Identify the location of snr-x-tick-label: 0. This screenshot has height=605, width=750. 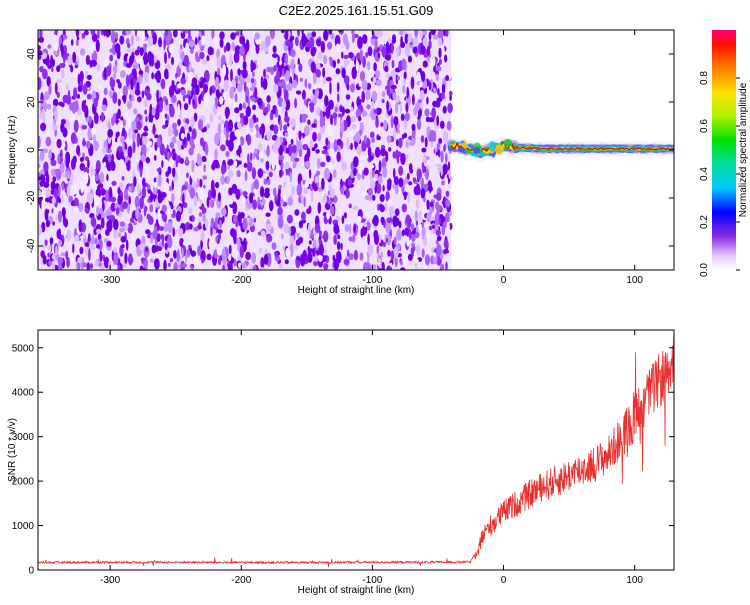
(504, 580).